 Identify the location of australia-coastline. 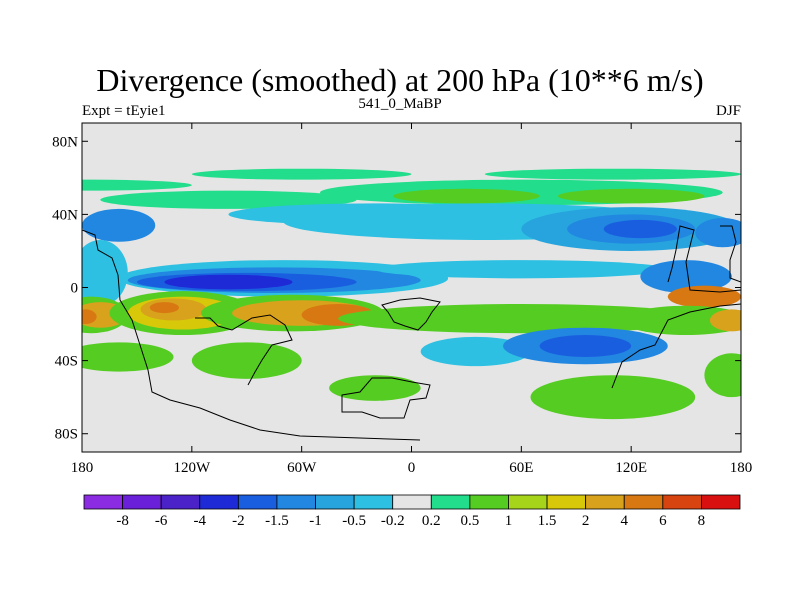
(676, 346).